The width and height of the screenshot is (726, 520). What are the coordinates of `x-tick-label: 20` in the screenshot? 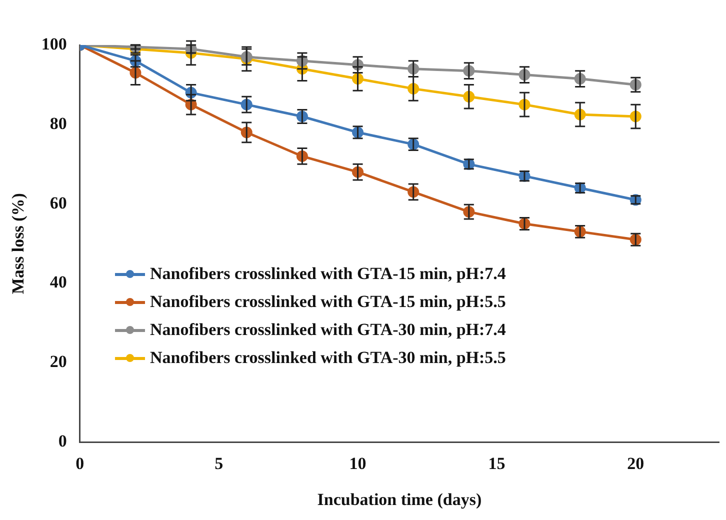 It's located at (635, 463).